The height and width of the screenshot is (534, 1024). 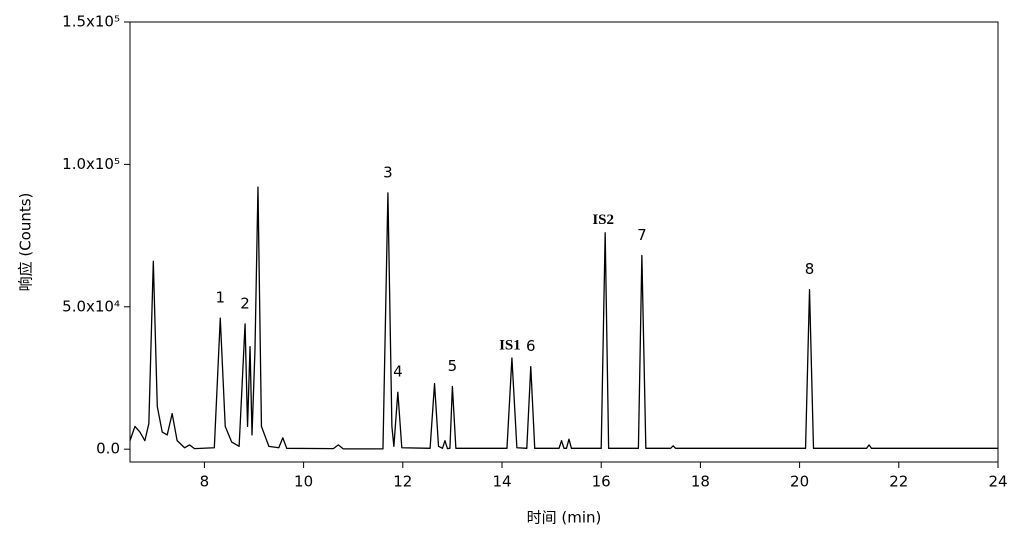 What do you see at coordinates (91, 306) in the screenshot?
I see `y-tick-label: 5.0x10⁴` at bounding box center [91, 306].